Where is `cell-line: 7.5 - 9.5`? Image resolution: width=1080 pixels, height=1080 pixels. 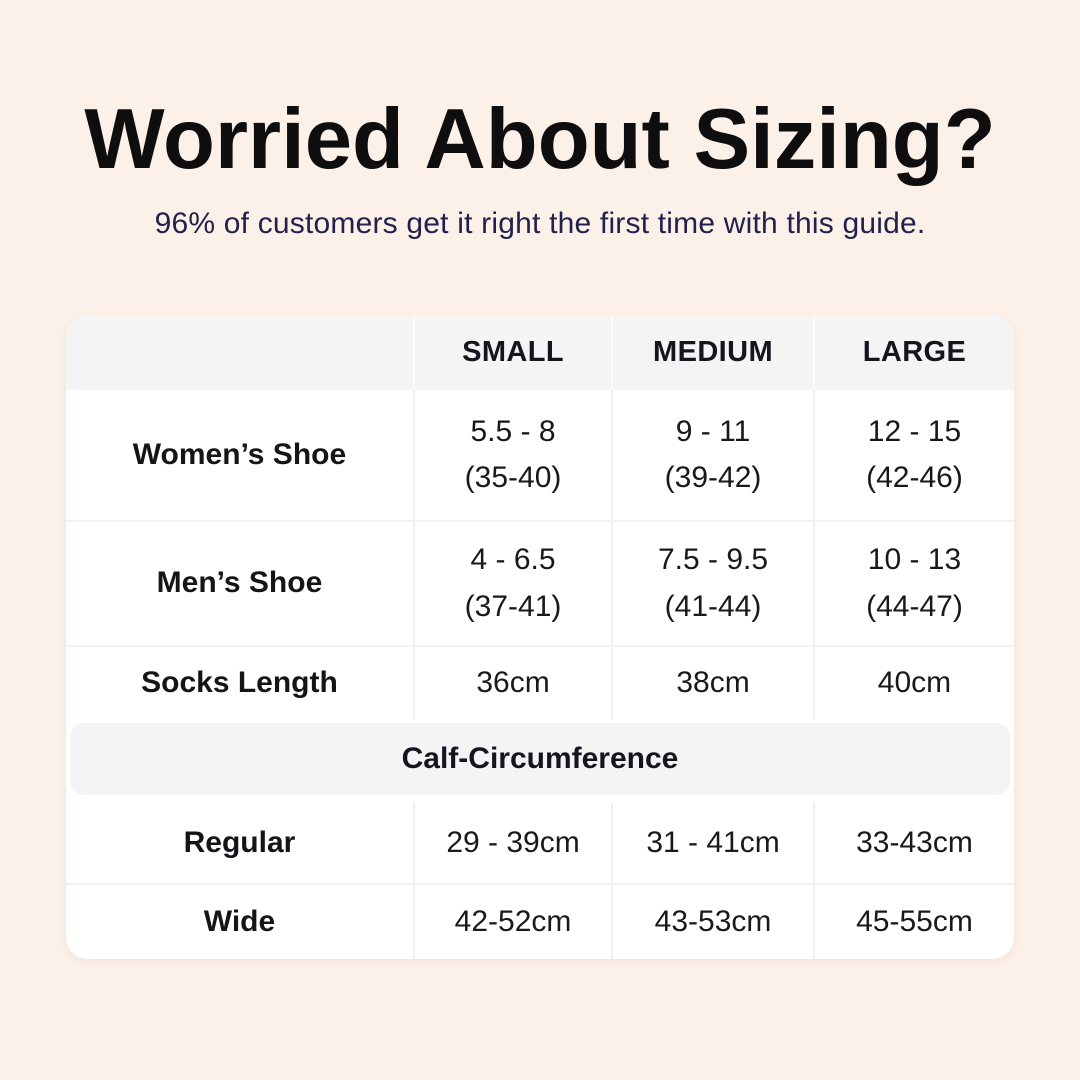
cell-line: 7.5 - 9.5 is located at coordinates (713, 559).